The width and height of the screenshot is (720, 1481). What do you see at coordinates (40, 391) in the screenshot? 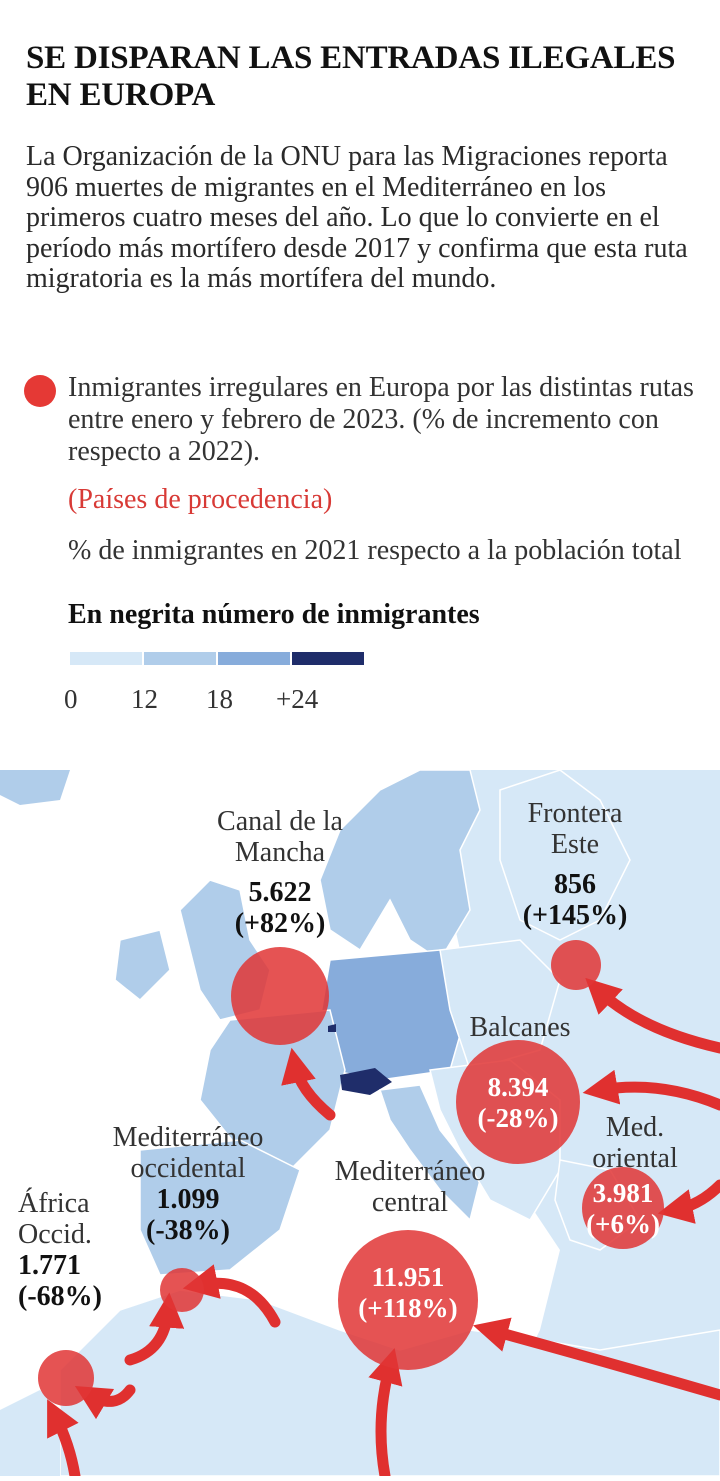
I see `legend-circle-icon` at bounding box center [40, 391].